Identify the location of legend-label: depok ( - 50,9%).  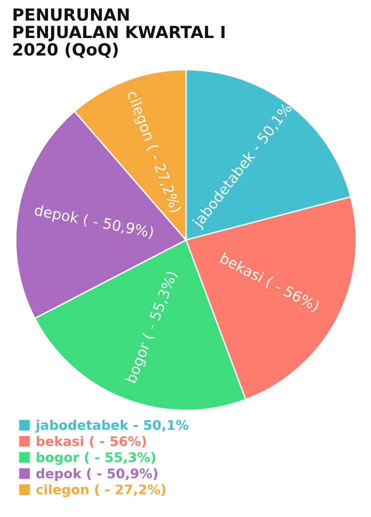
(97, 474).